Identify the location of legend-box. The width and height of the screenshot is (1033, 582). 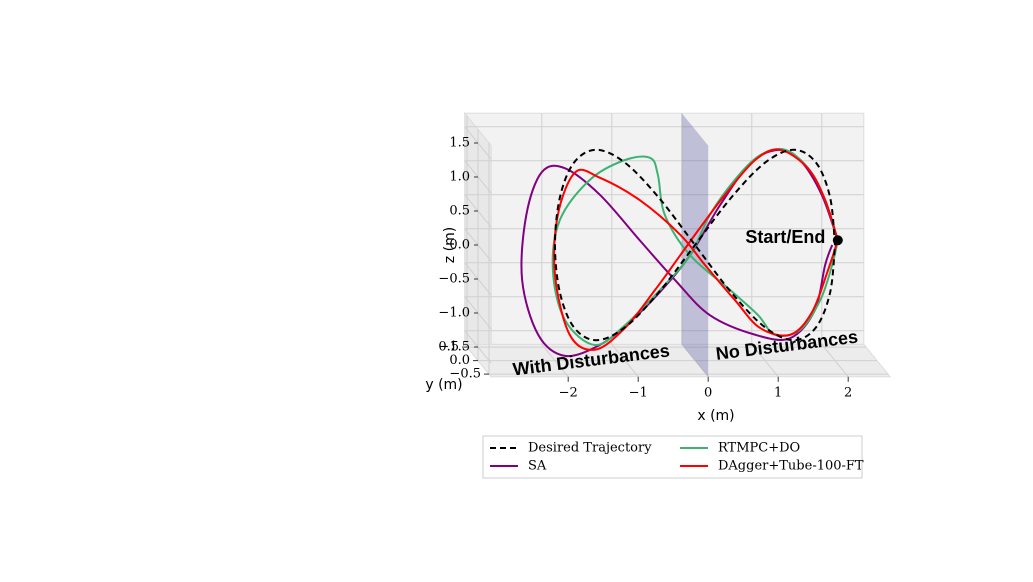
(672, 457).